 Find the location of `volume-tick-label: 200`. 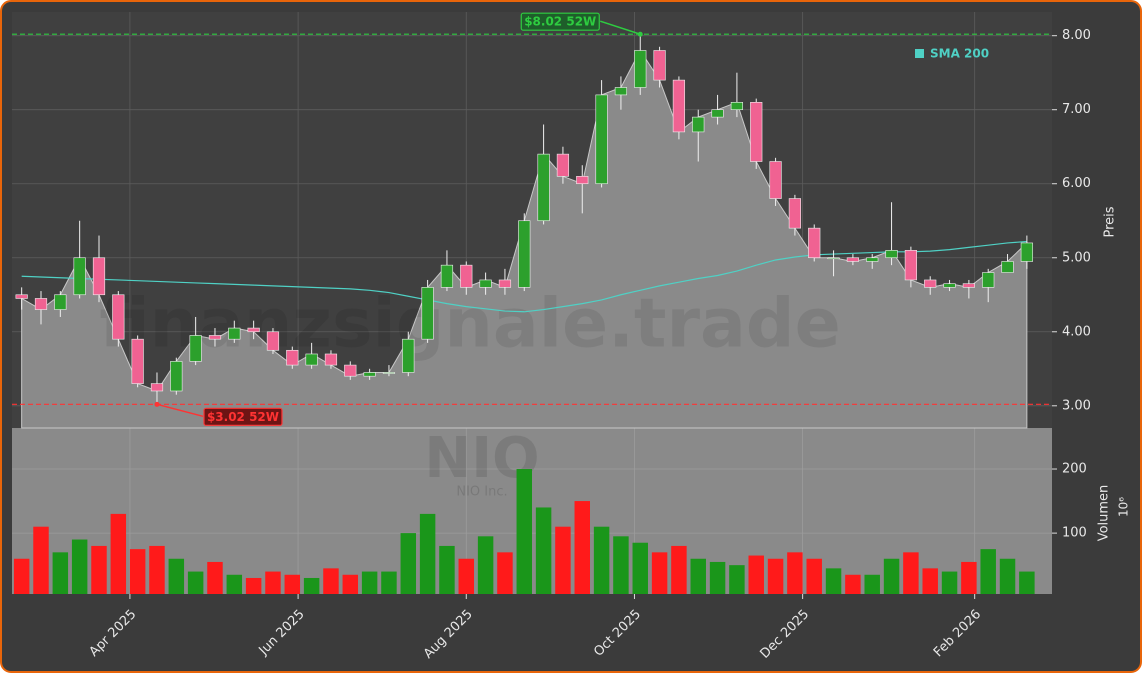

volume-tick-label: 200 is located at coordinates (1074, 469).